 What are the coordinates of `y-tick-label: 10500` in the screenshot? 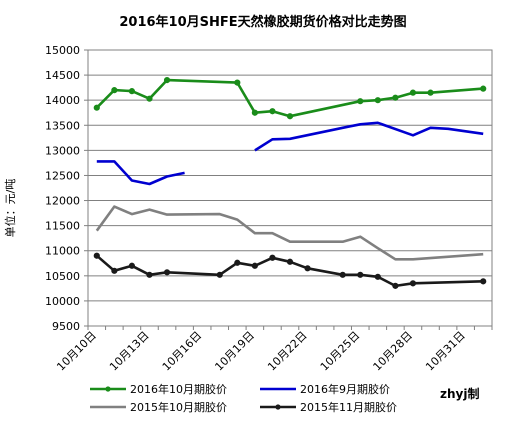 It's located at (62, 276).